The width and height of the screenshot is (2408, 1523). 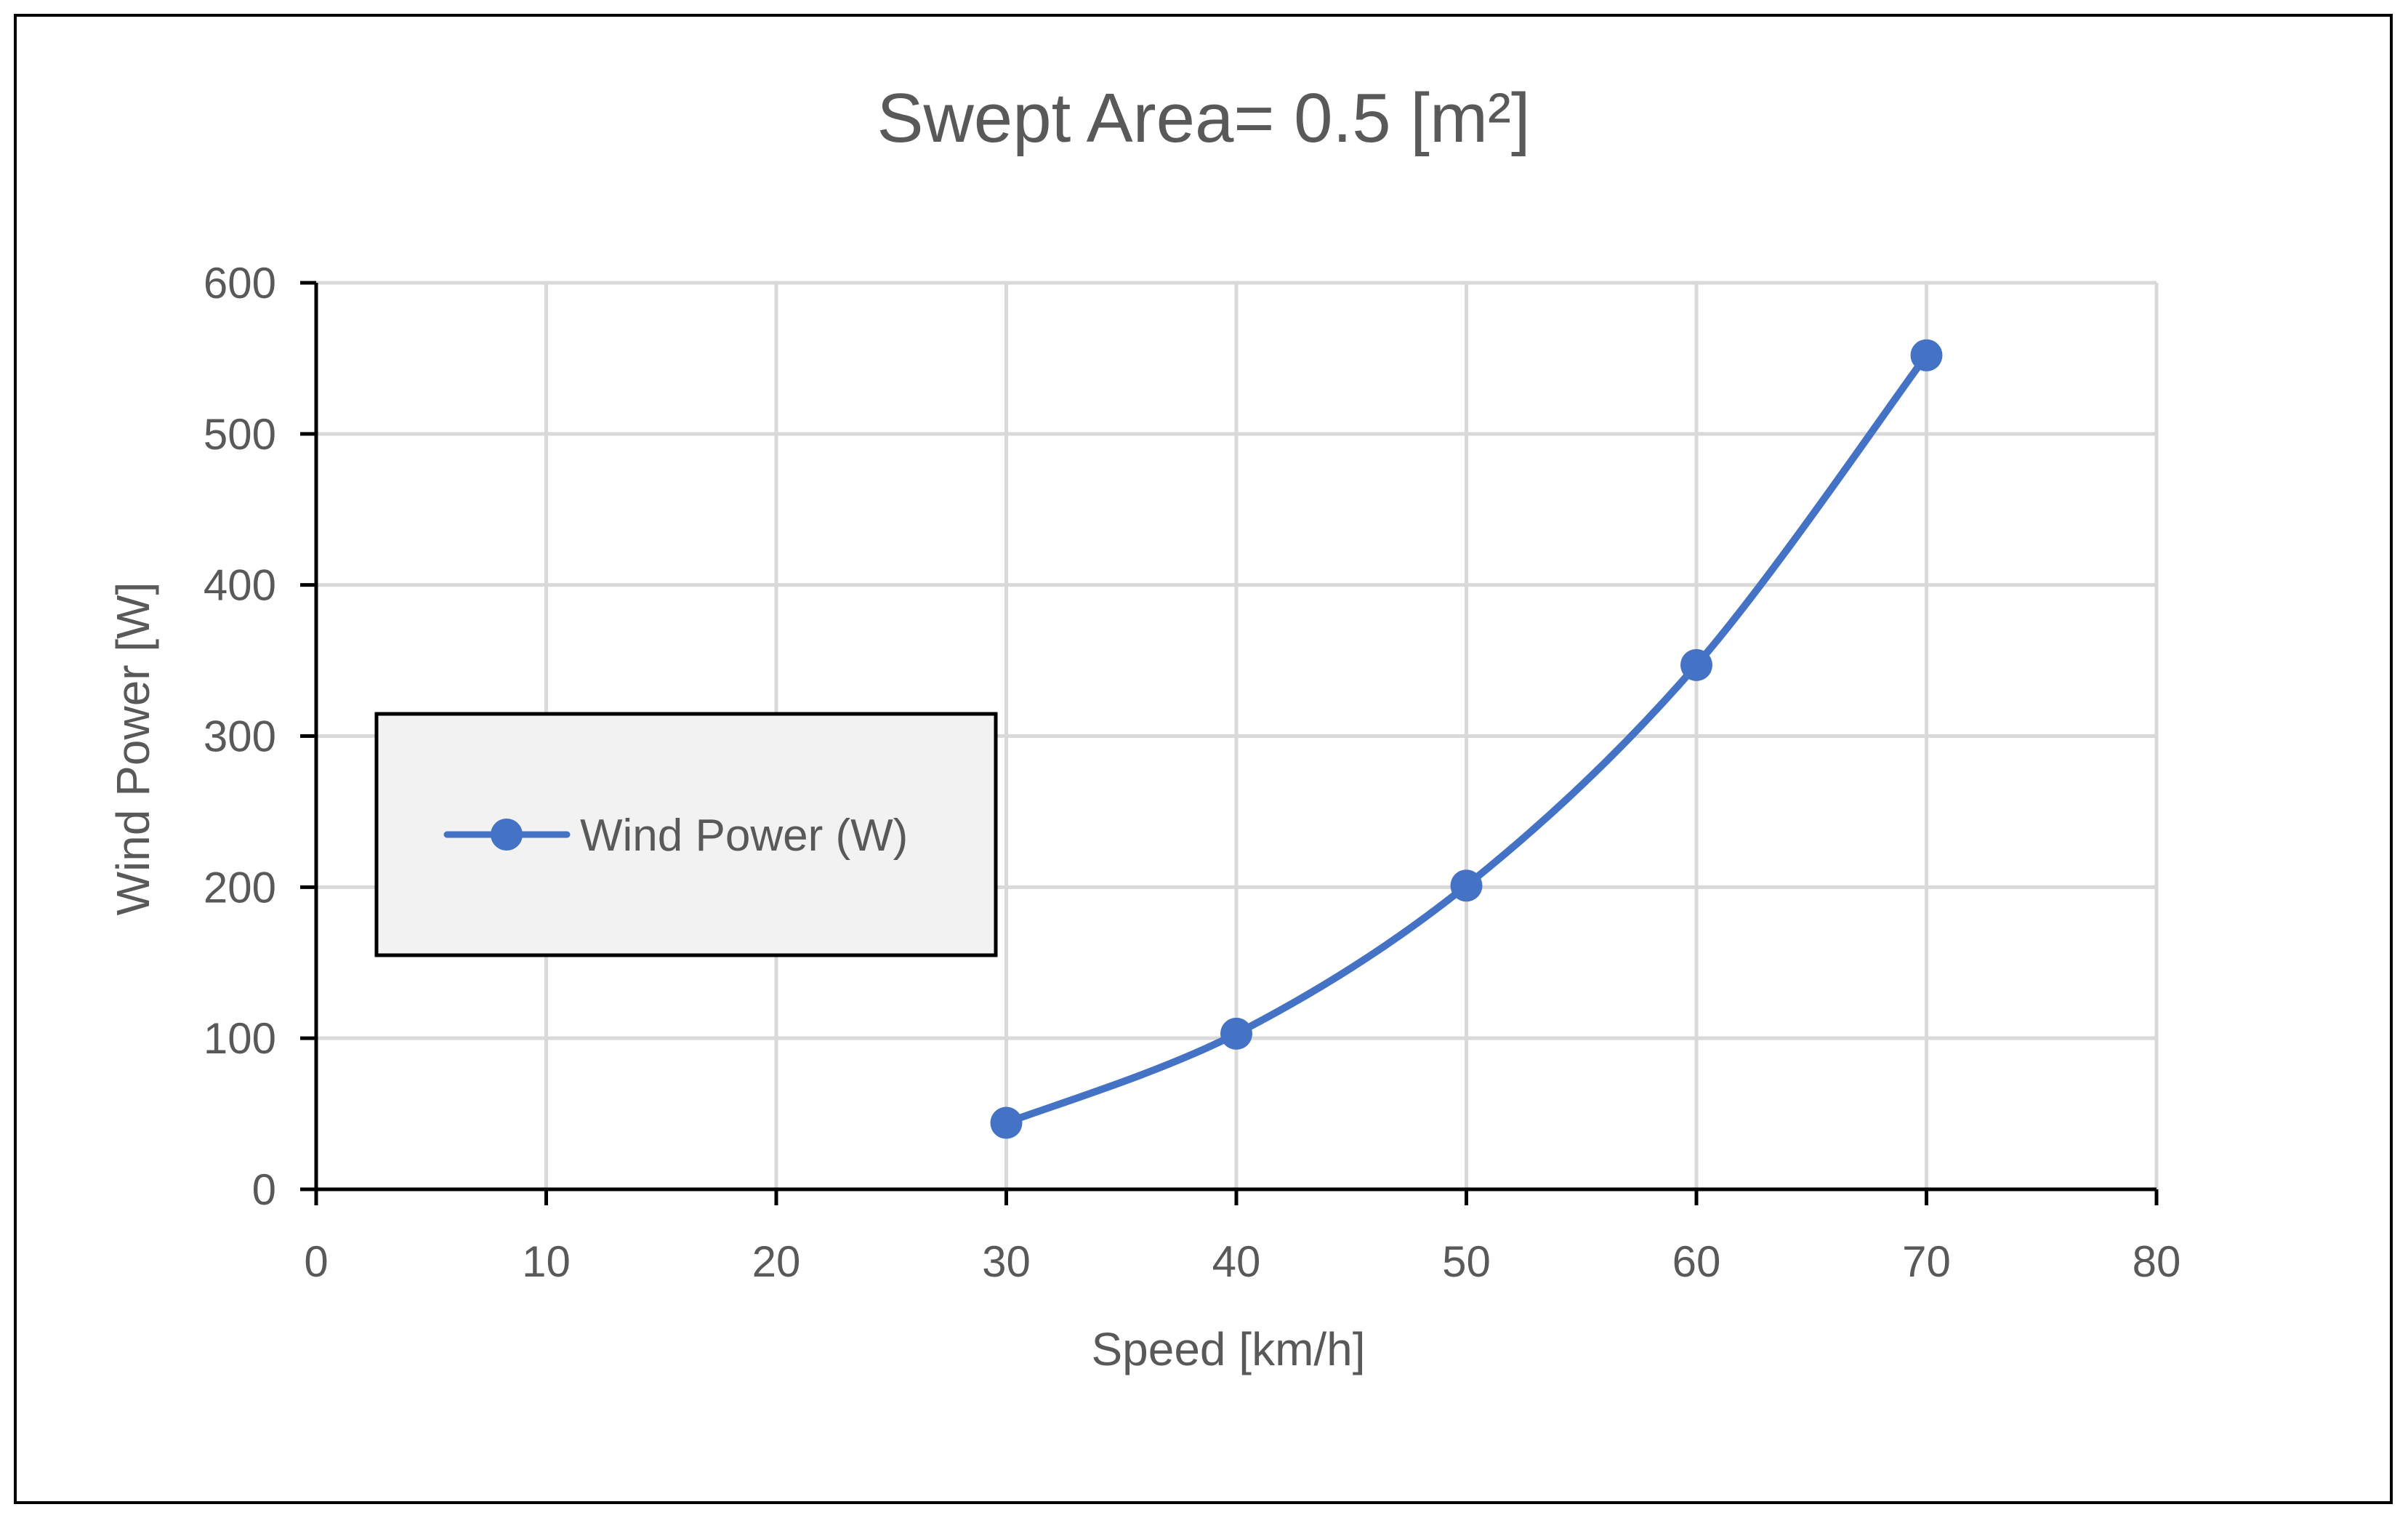 I want to click on x-tick-label: 80, so click(x=2157, y=1261).